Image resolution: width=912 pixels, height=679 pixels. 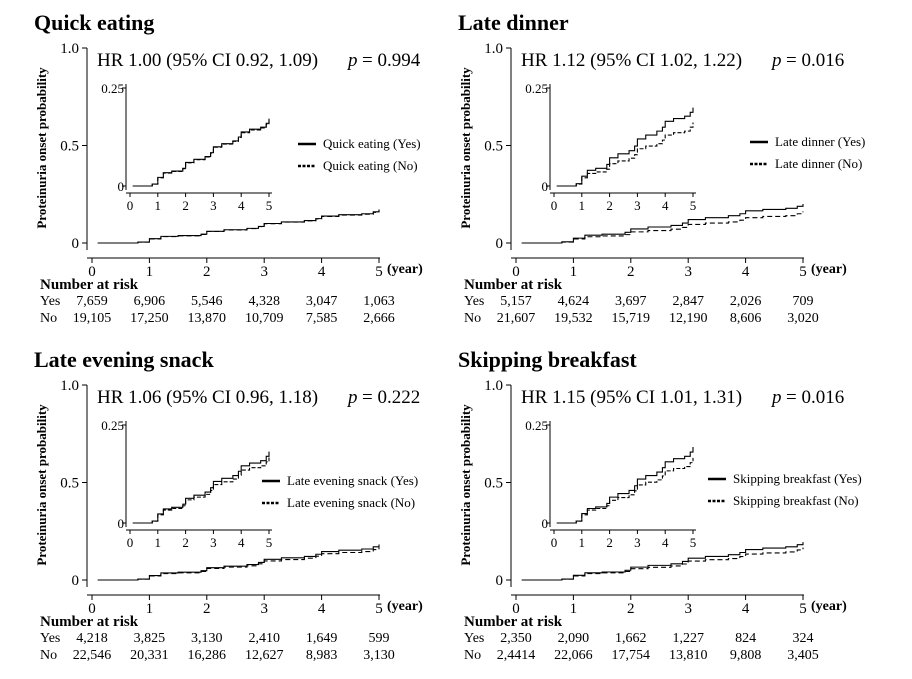 I want to click on risk-value: 1,649, so click(x=322, y=638).